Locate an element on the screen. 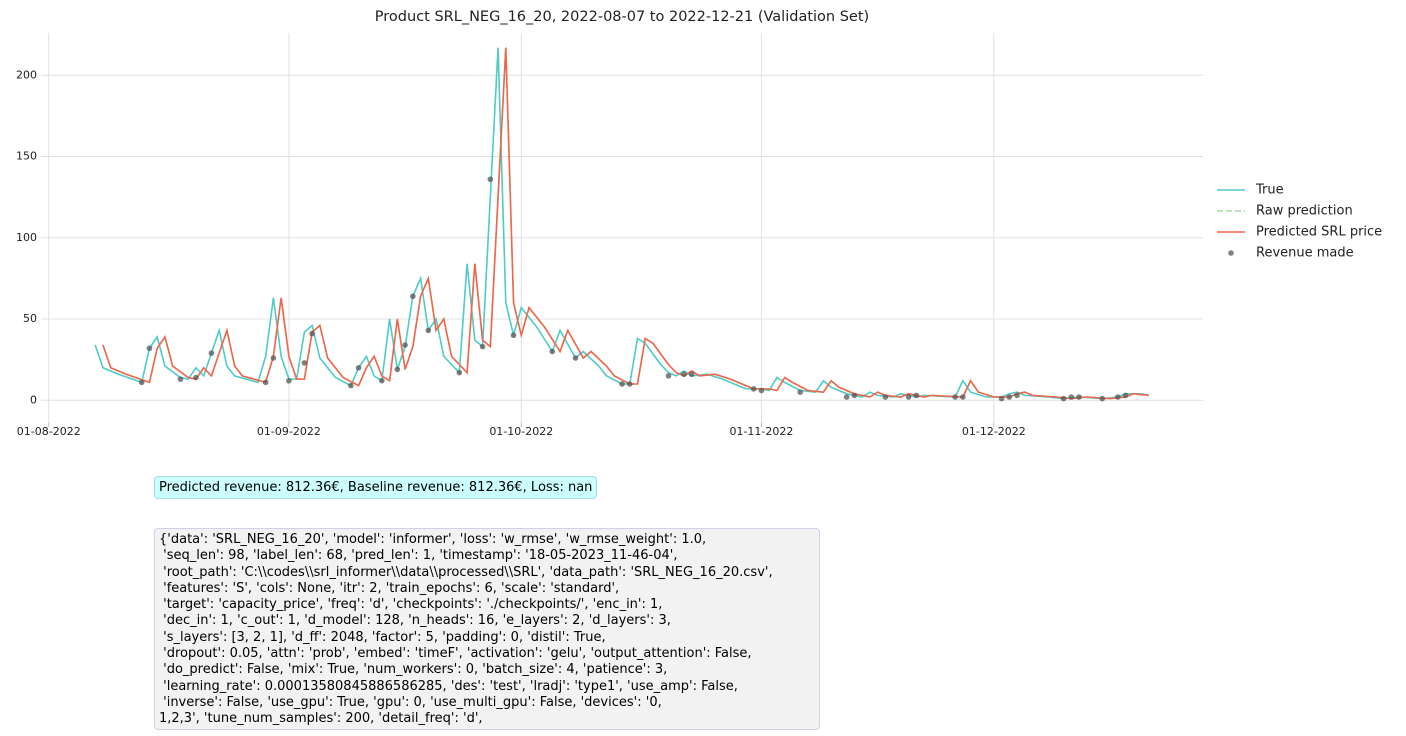 This screenshot has width=1406, height=736. legend-label: Predicted SRL price is located at coordinates (1319, 232).